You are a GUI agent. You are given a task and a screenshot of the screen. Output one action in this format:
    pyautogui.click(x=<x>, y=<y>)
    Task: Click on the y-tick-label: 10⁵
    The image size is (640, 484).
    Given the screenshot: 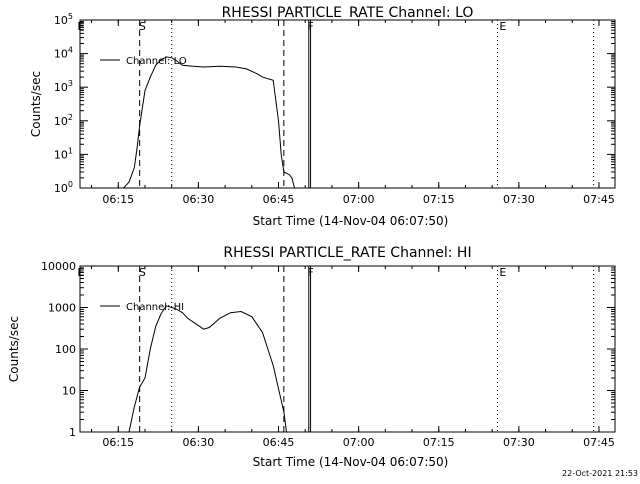 What is the action you would take?
    pyautogui.click(x=63, y=19)
    